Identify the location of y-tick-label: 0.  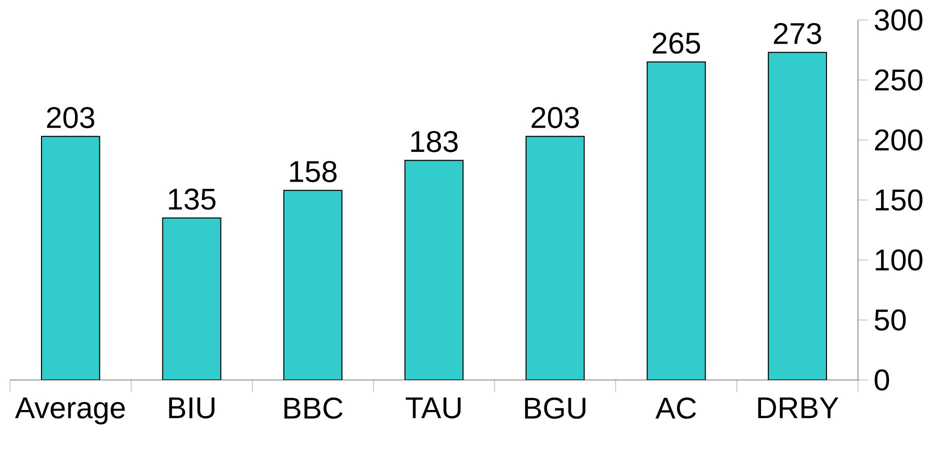
(882, 380).